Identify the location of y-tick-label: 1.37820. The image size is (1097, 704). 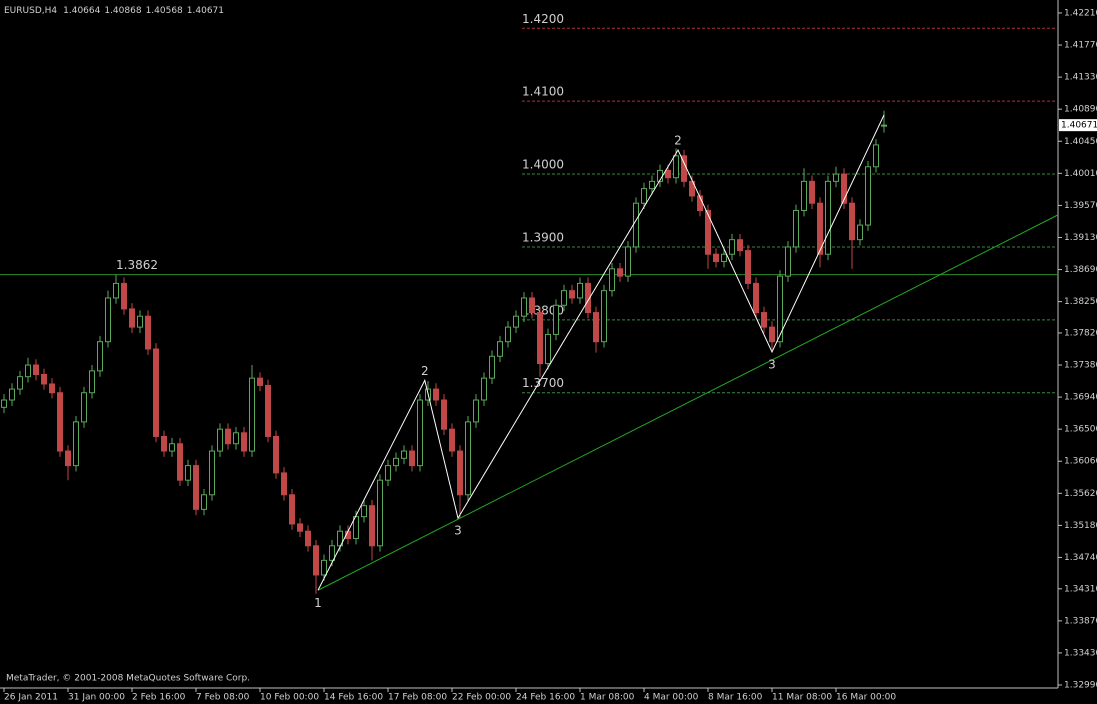
(1080, 333).